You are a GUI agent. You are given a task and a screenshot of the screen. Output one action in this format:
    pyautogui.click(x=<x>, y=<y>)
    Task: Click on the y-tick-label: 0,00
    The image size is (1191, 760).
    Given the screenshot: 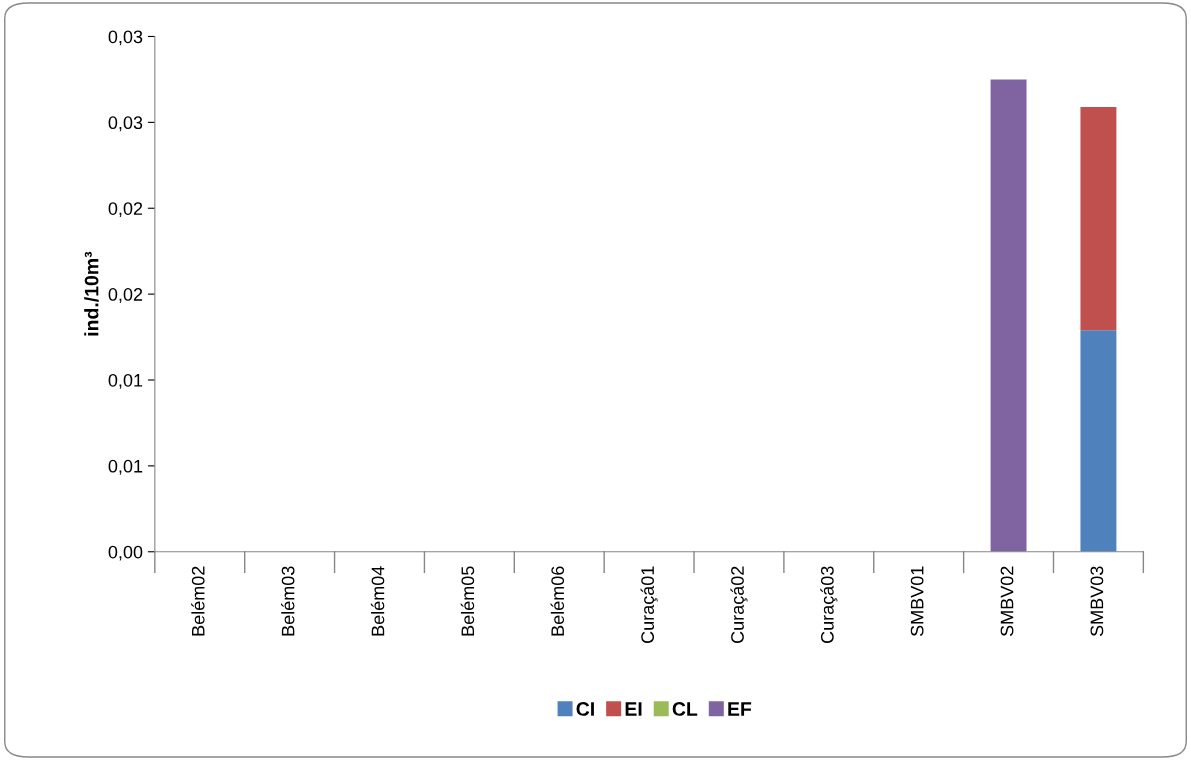 What is the action you would take?
    pyautogui.click(x=125, y=553)
    